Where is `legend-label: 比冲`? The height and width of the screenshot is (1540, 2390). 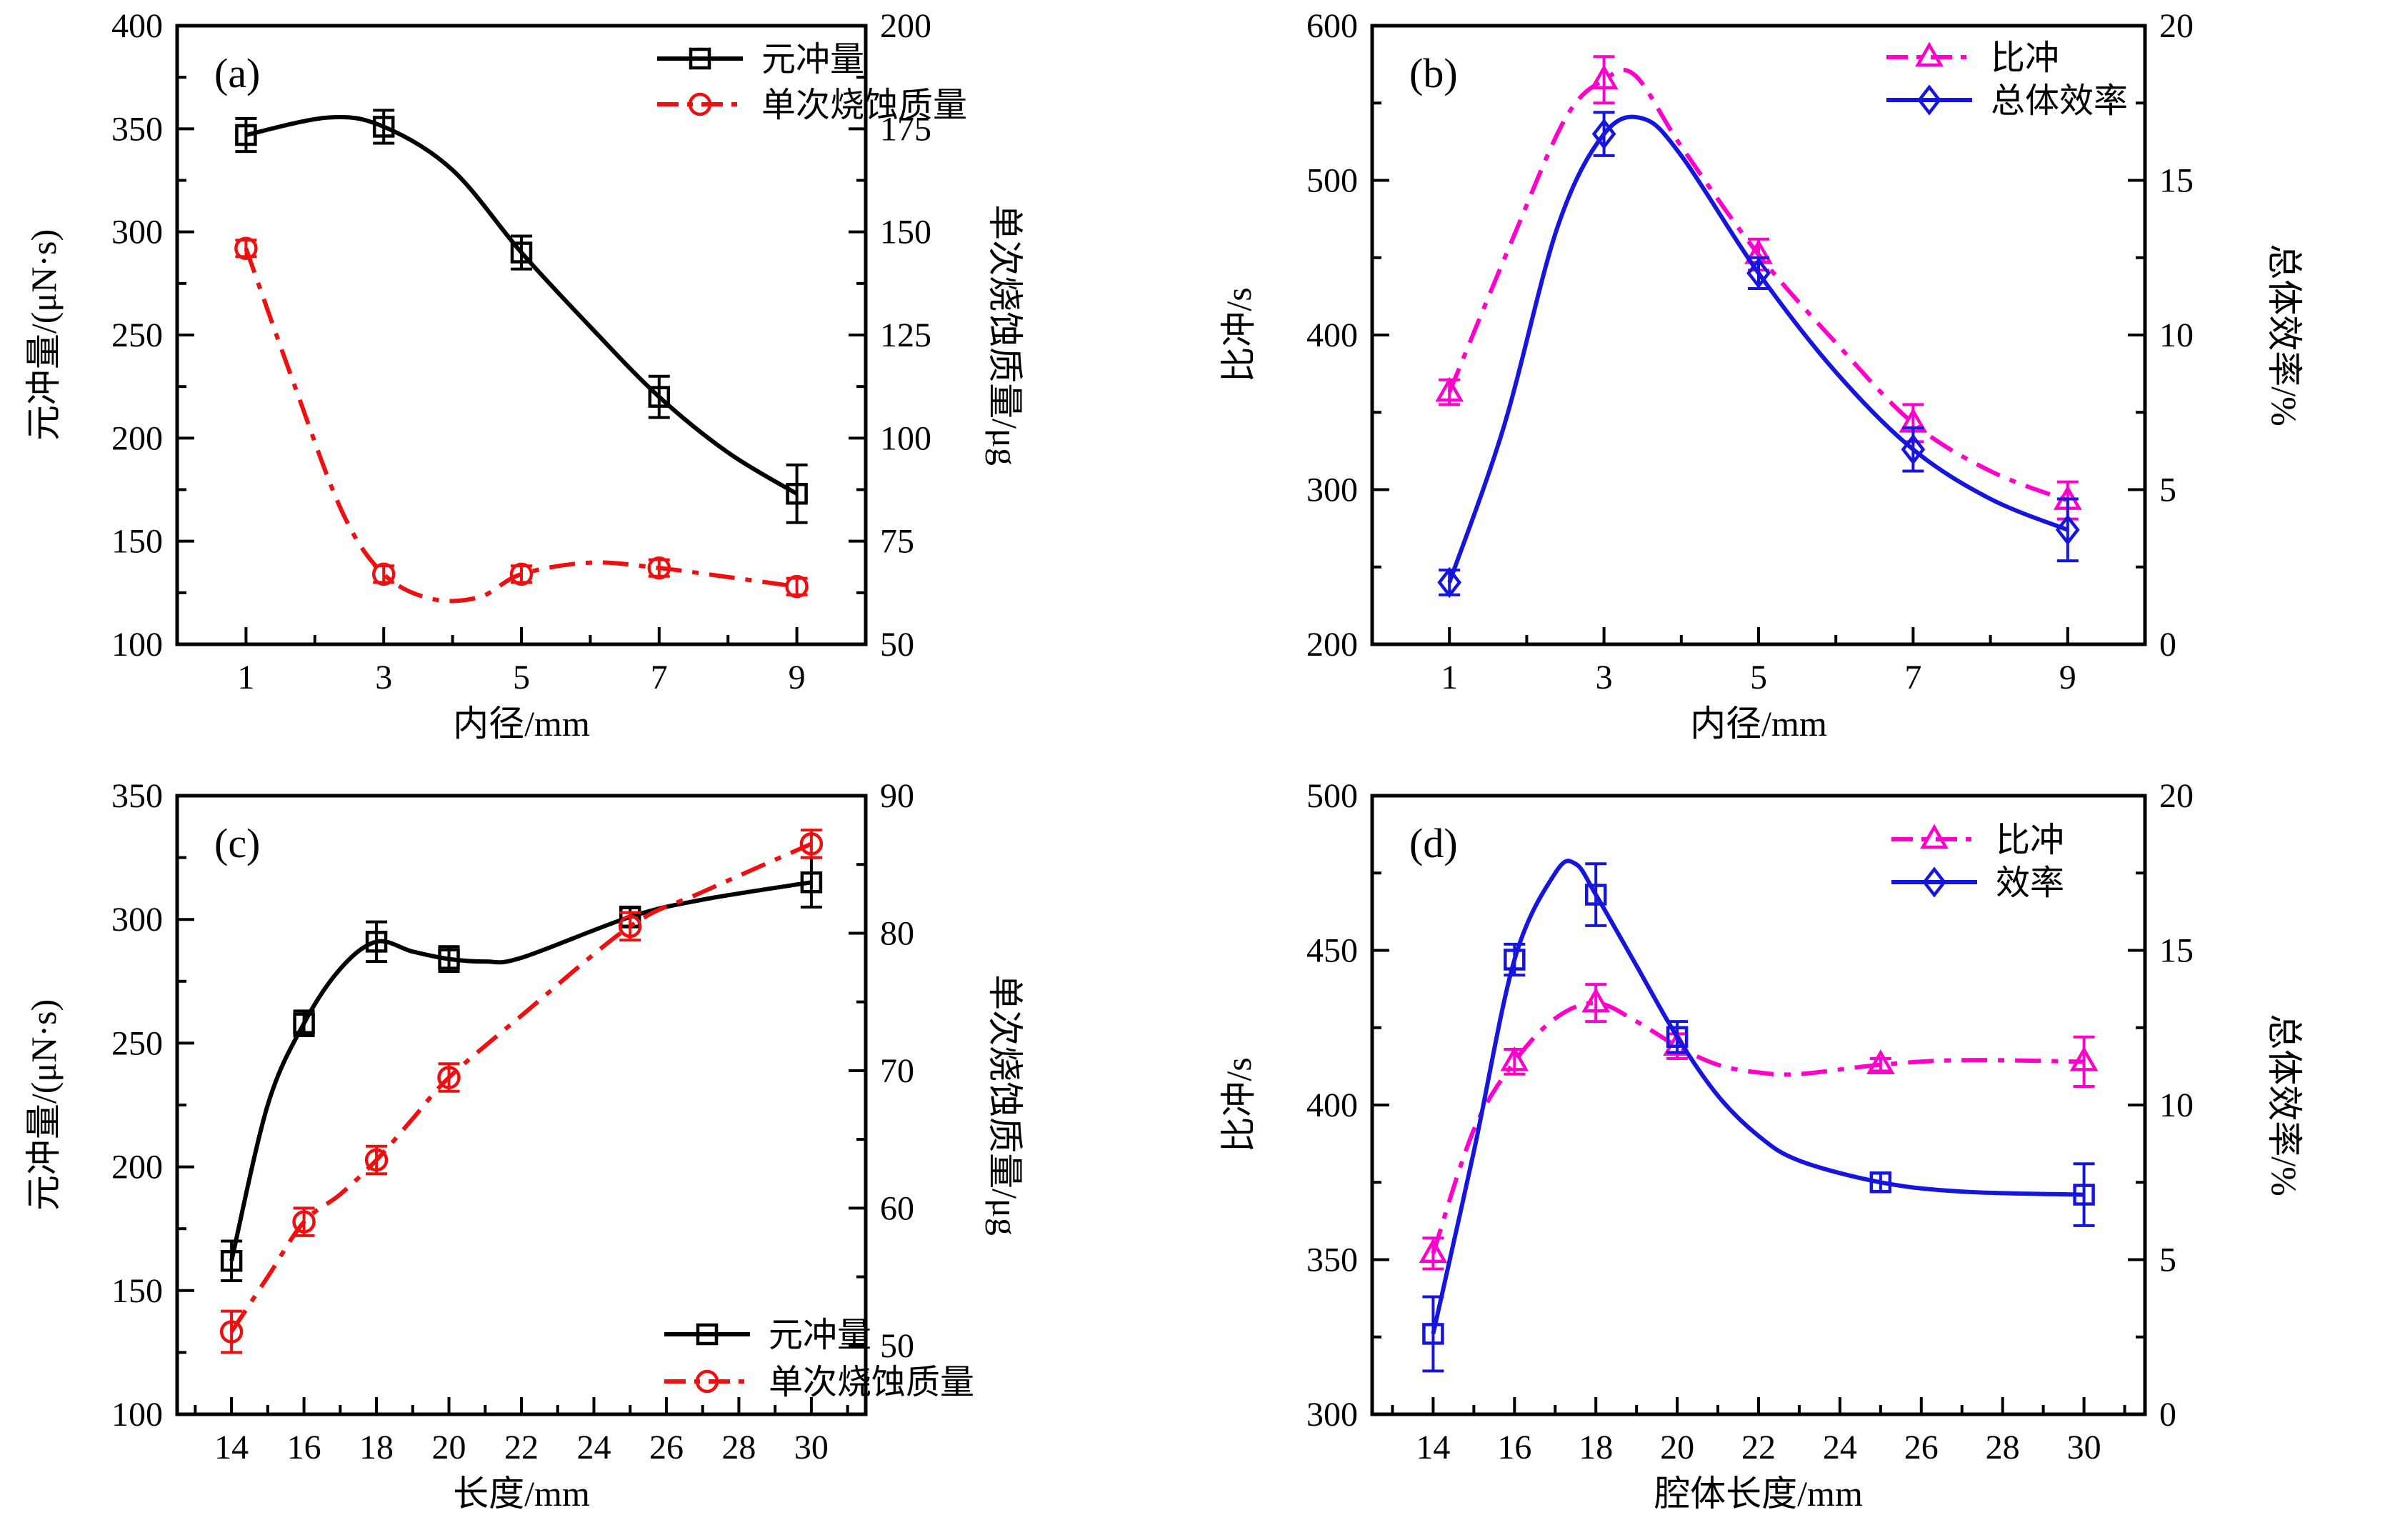
legend-label: 比冲 is located at coordinates (2030, 840).